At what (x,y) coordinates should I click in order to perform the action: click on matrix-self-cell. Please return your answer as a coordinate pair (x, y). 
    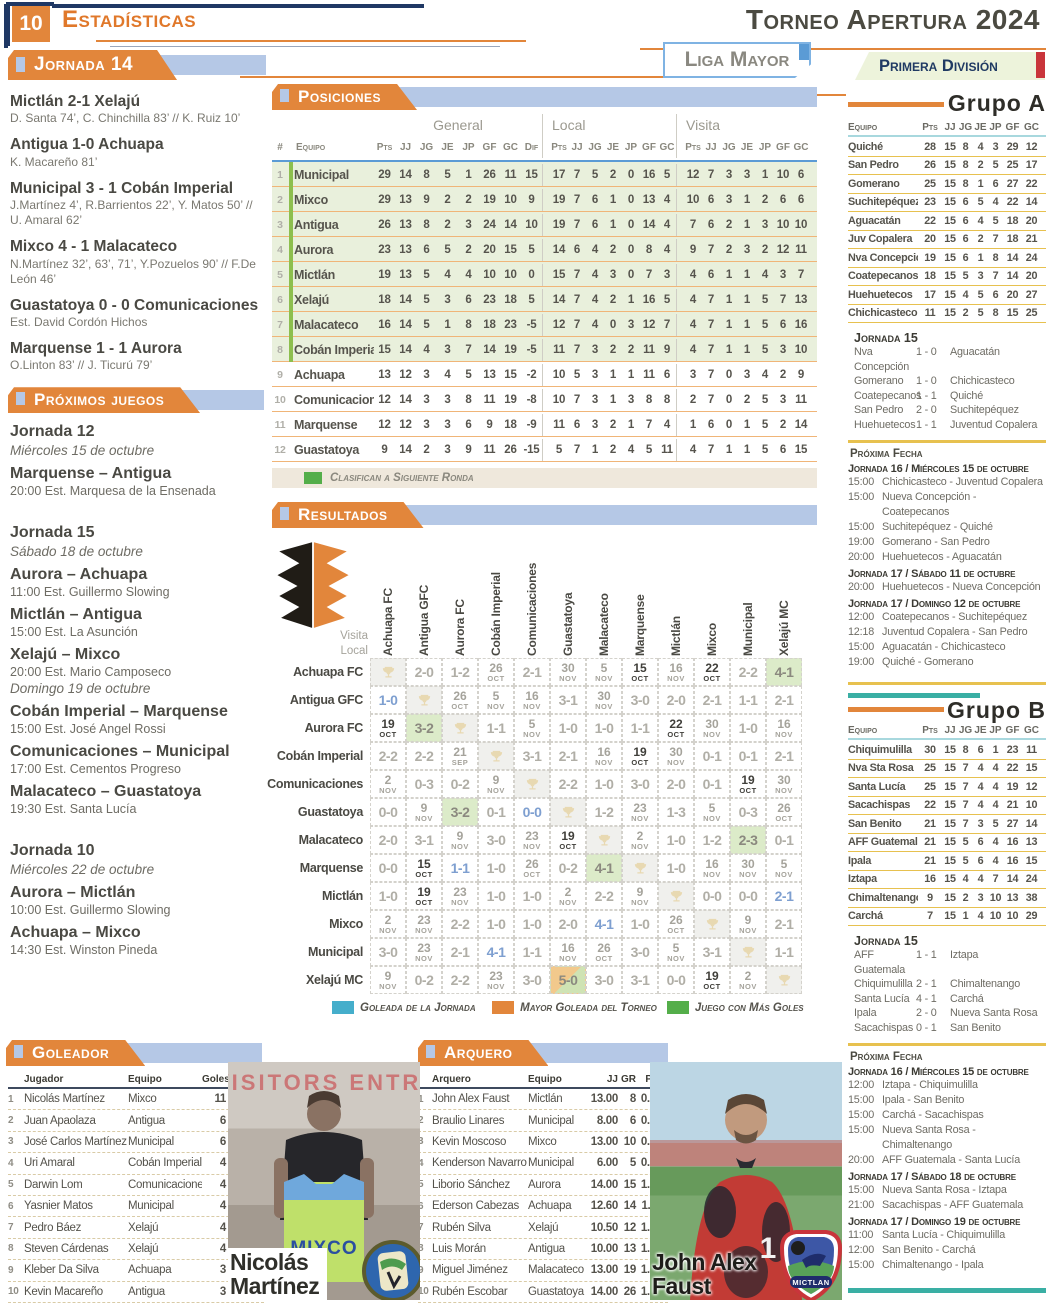
    Looking at the image, I should click on (640, 868).